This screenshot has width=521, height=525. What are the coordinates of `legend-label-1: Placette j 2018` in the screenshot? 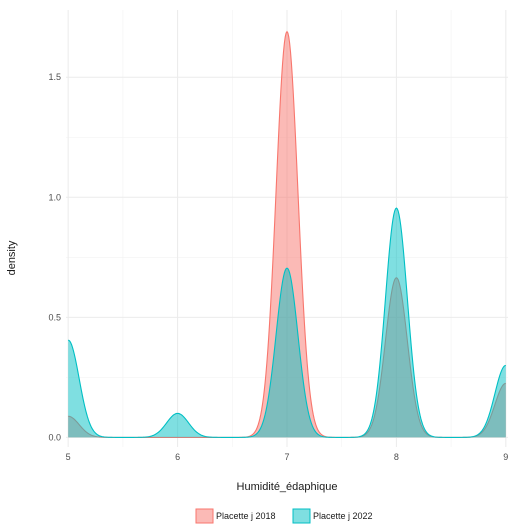 It's located at (246, 516).